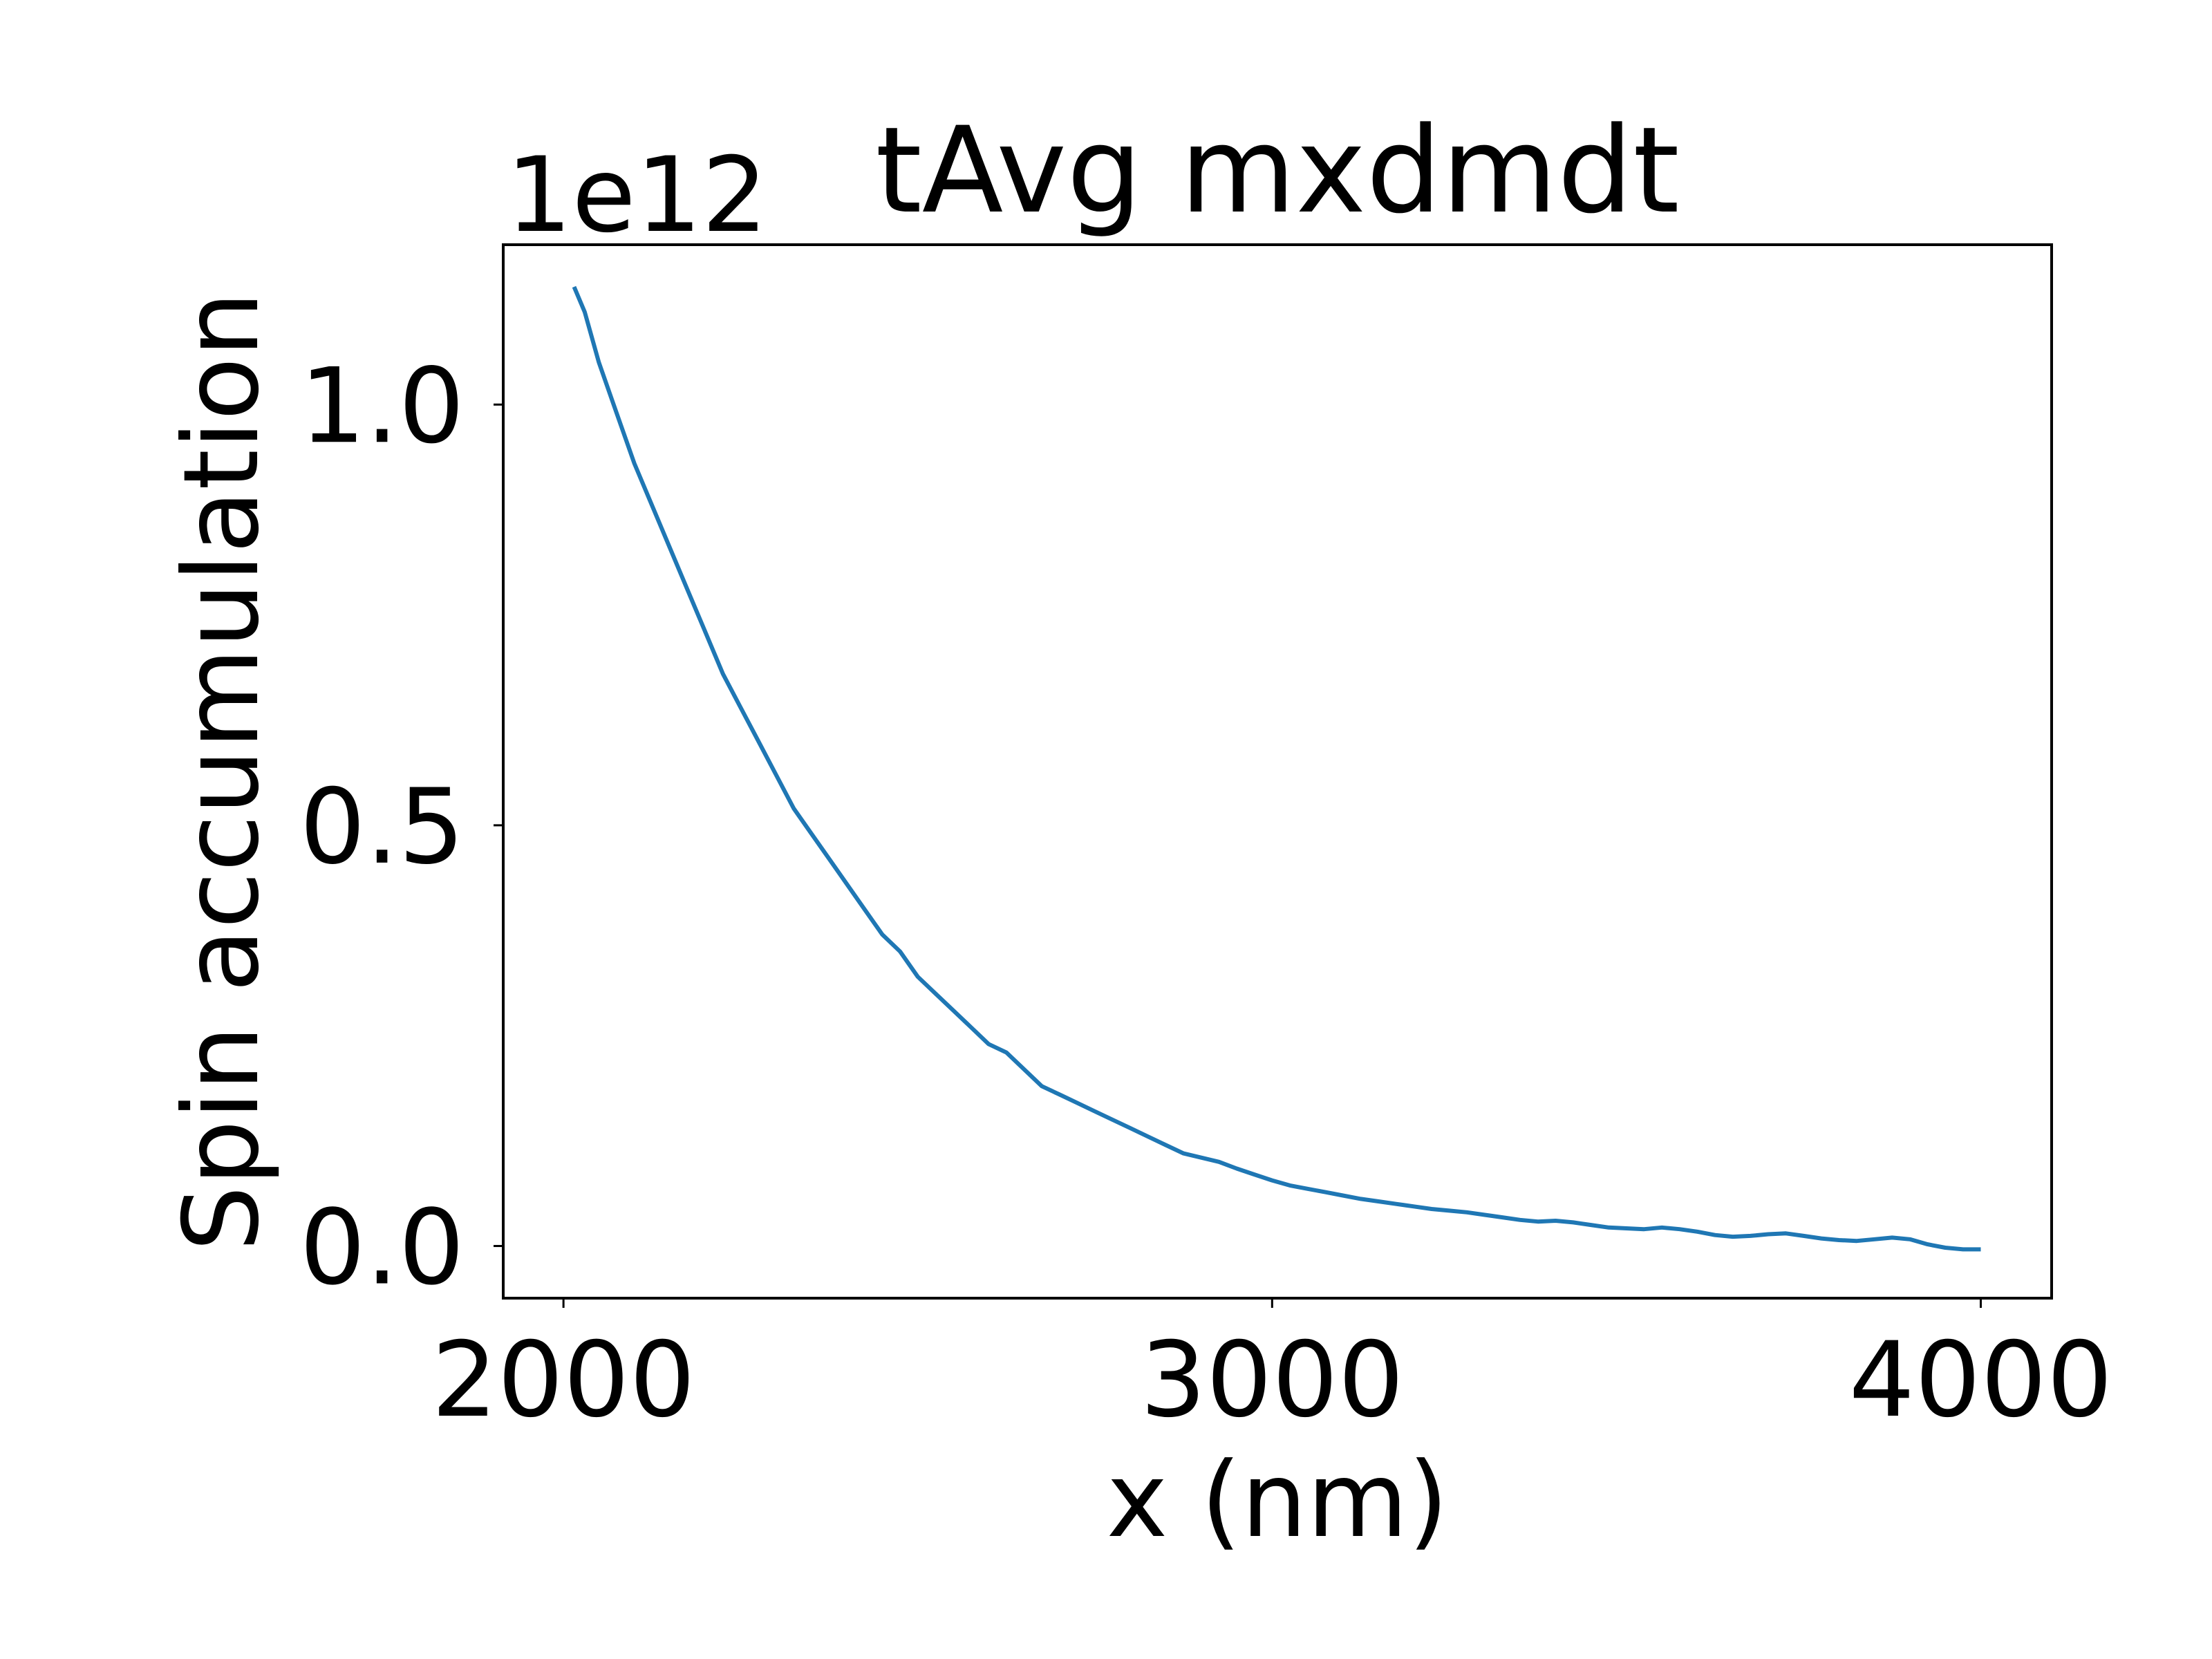 This screenshot has height=1659, width=2212. I want to click on x-tick-label: 3000, so click(1272, 1380).